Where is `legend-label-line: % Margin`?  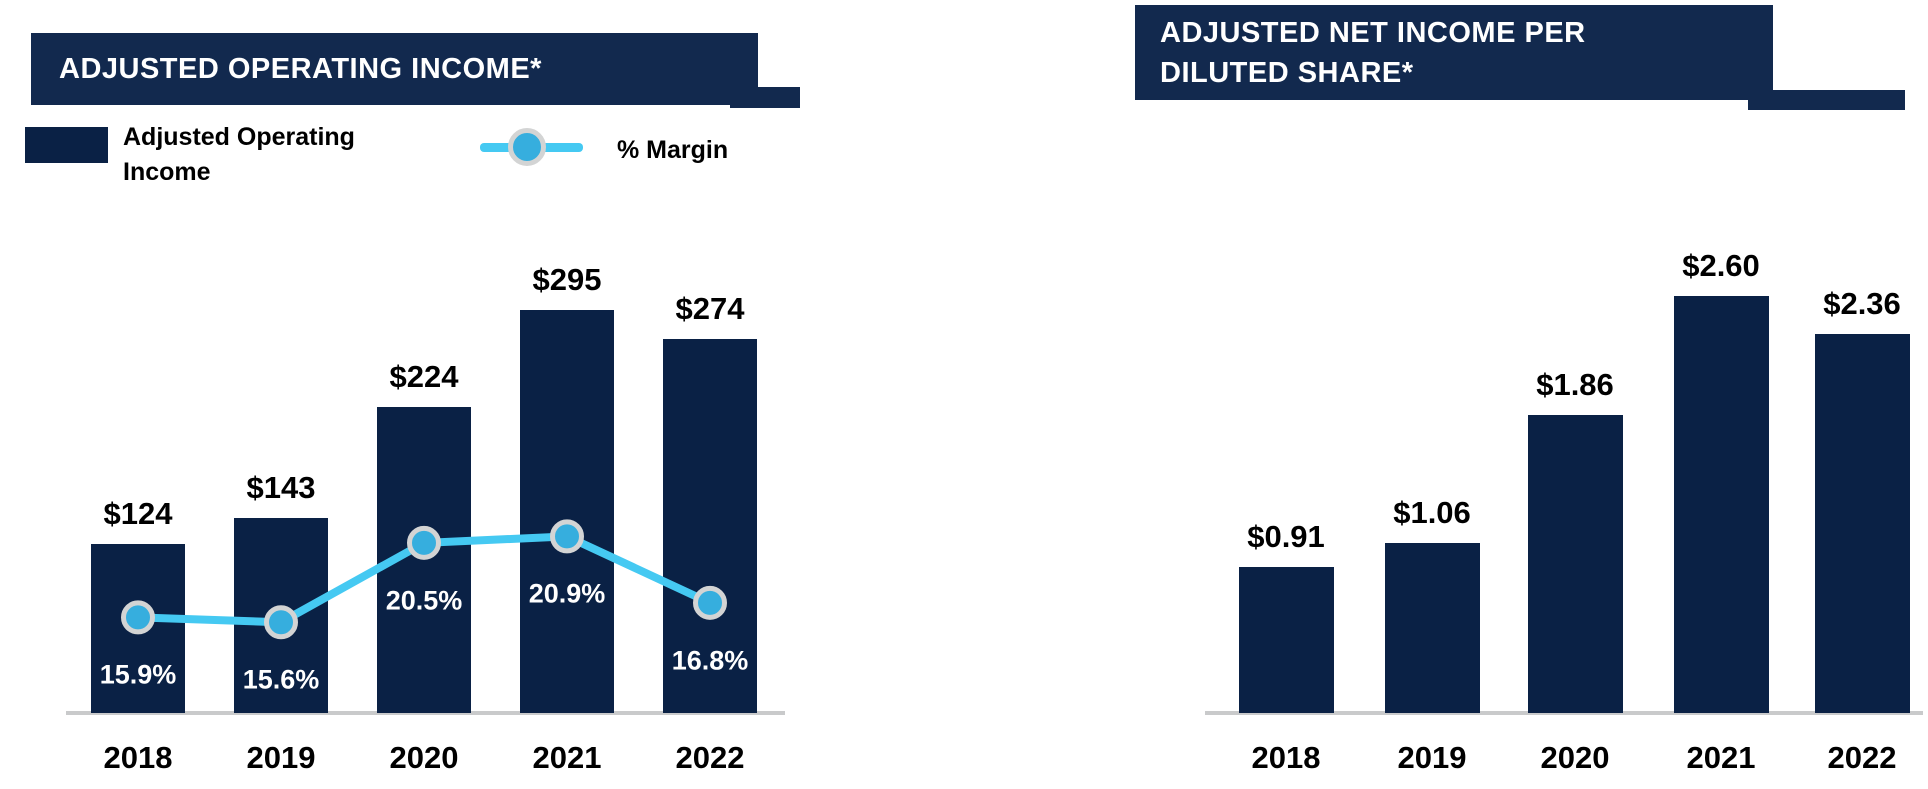
legend-label-line: % Margin is located at coordinates (673, 150).